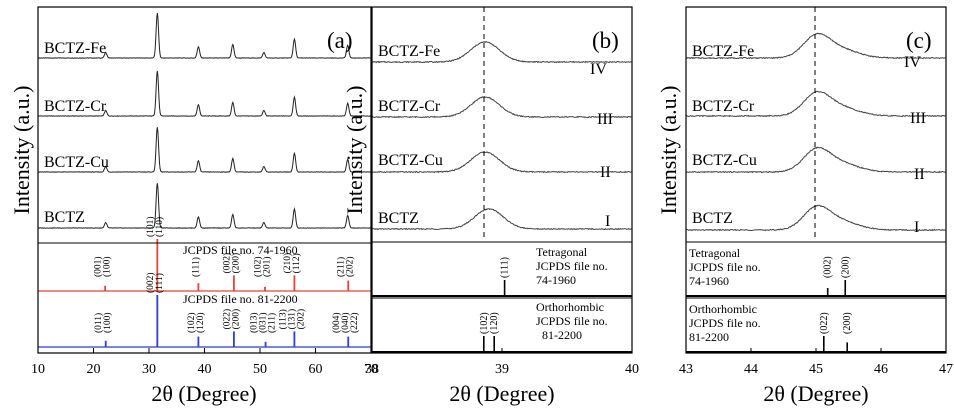 Image resolution: width=954 pixels, height=410 pixels. What do you see at coordinates (881, 369) in the screenshot?
I see `panel-c-tick-label: 46` at bounding box center [881, 369].